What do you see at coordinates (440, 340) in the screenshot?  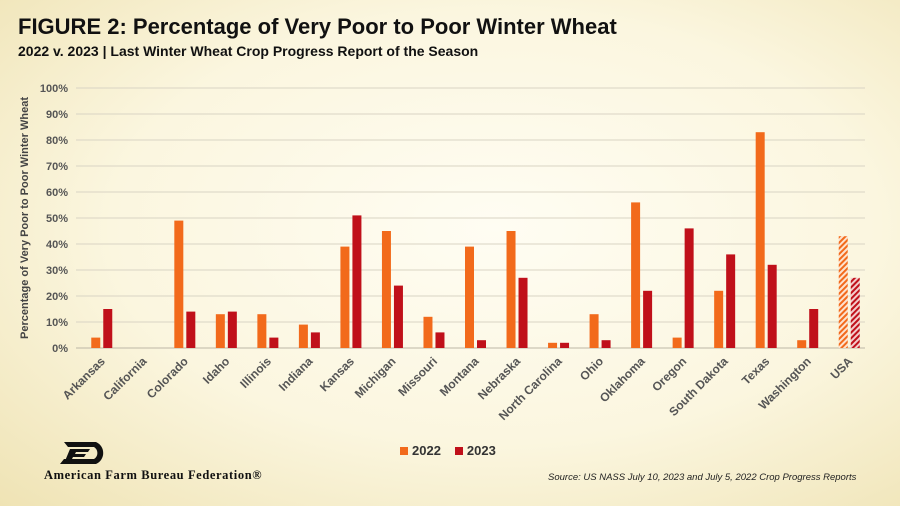 I see `bar-2023-missouri` at bounding box center [440, 340].